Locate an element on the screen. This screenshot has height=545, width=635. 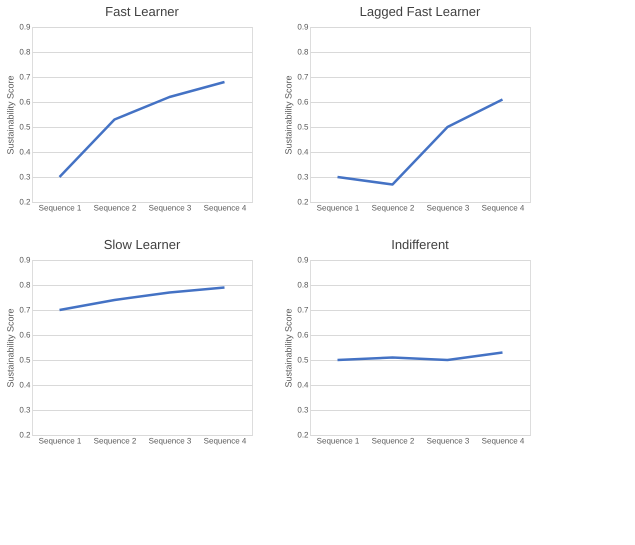
chart-title: Fast Learner is located at coordinates (142, 11).